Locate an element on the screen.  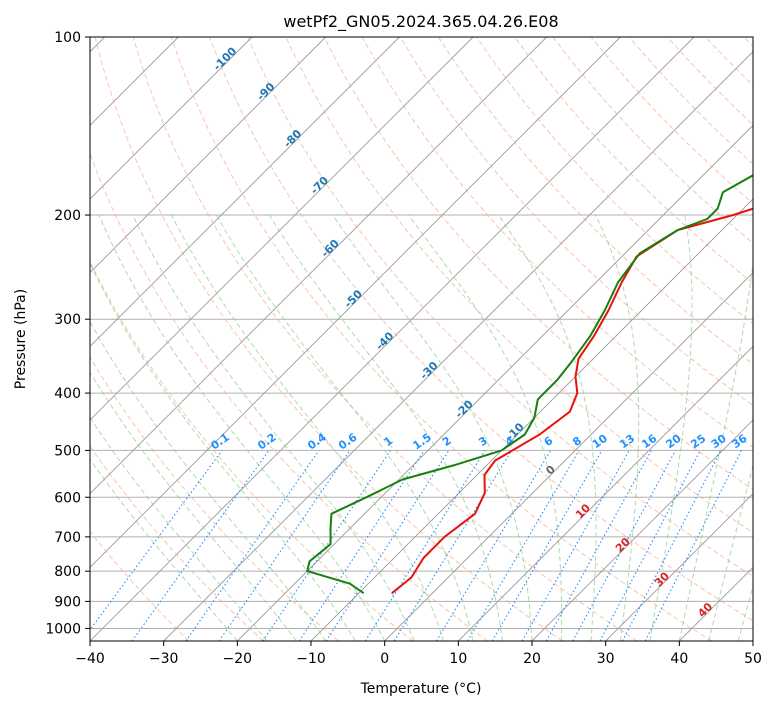
x-tick-label: −40 is located at coordinates (90, 659).